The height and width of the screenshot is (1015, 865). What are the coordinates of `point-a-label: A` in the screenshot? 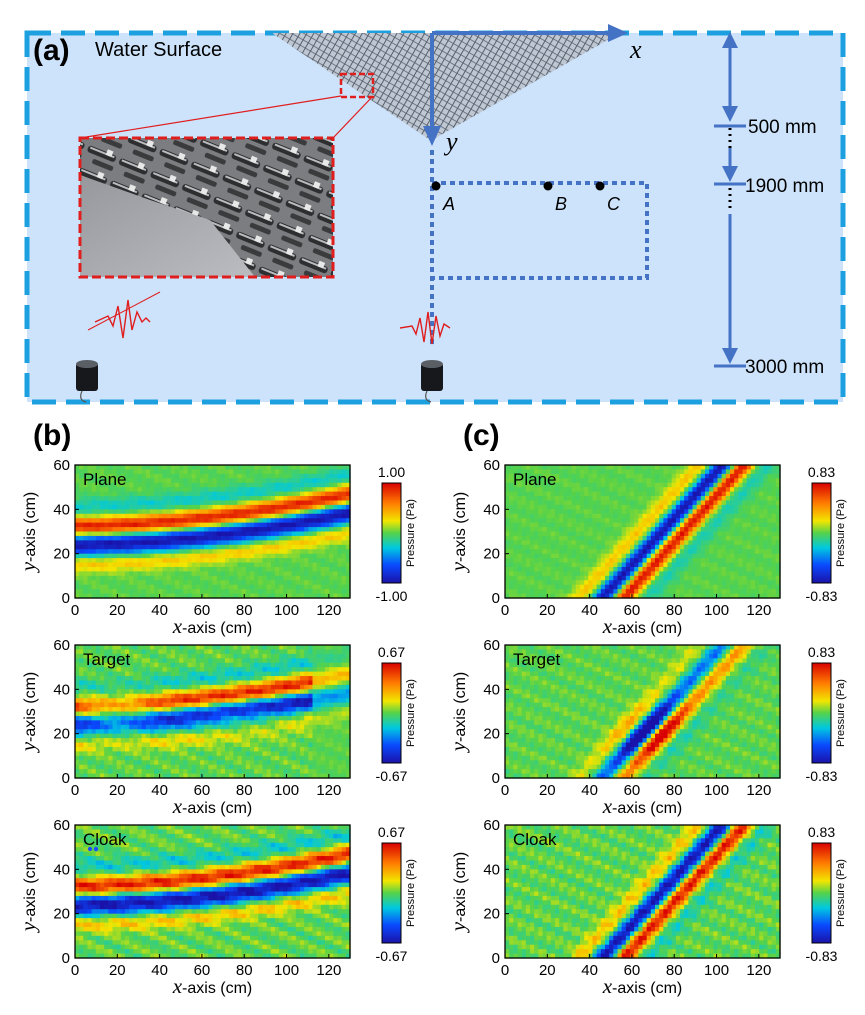 It's located at (448, 204).